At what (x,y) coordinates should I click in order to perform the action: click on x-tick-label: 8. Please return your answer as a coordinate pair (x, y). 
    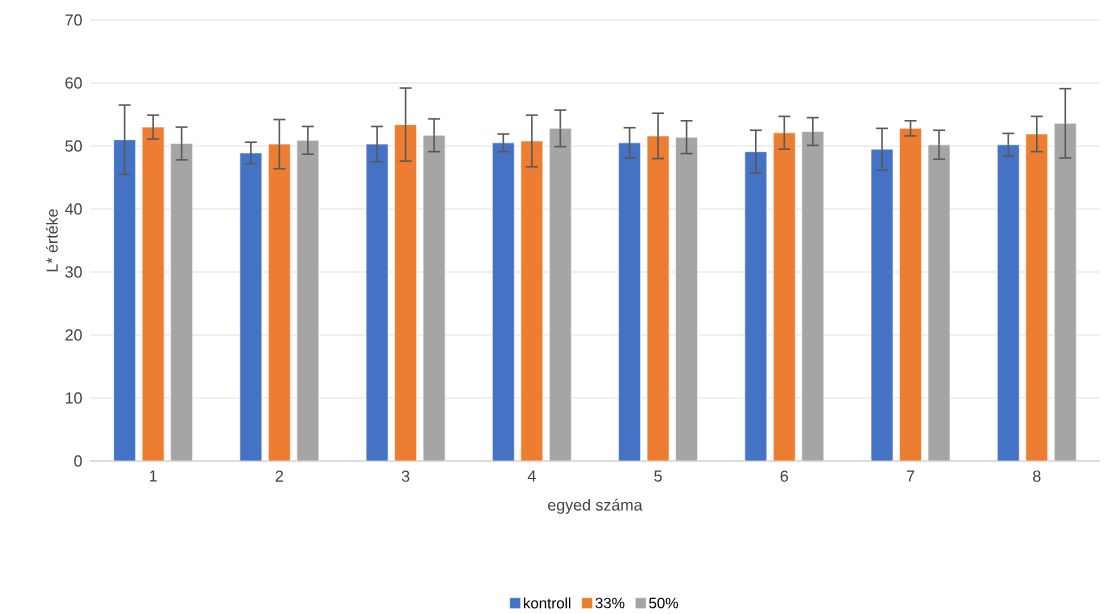
    Looking at the image, I should click on (1037, 476).